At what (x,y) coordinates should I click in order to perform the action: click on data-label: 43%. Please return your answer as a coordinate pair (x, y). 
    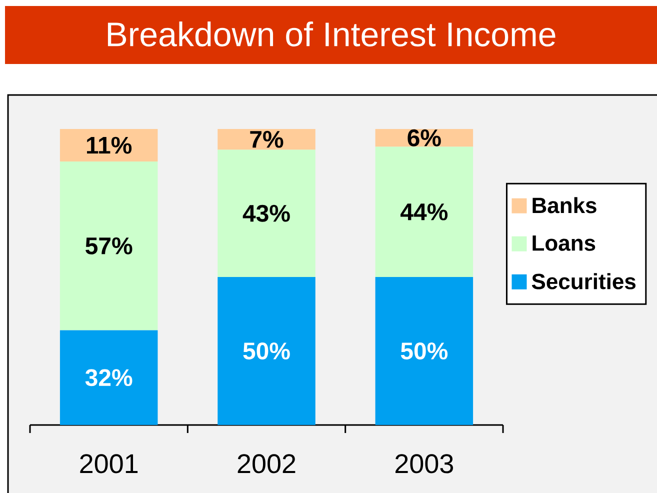
    Looking at the image, I should click on (266, 213).